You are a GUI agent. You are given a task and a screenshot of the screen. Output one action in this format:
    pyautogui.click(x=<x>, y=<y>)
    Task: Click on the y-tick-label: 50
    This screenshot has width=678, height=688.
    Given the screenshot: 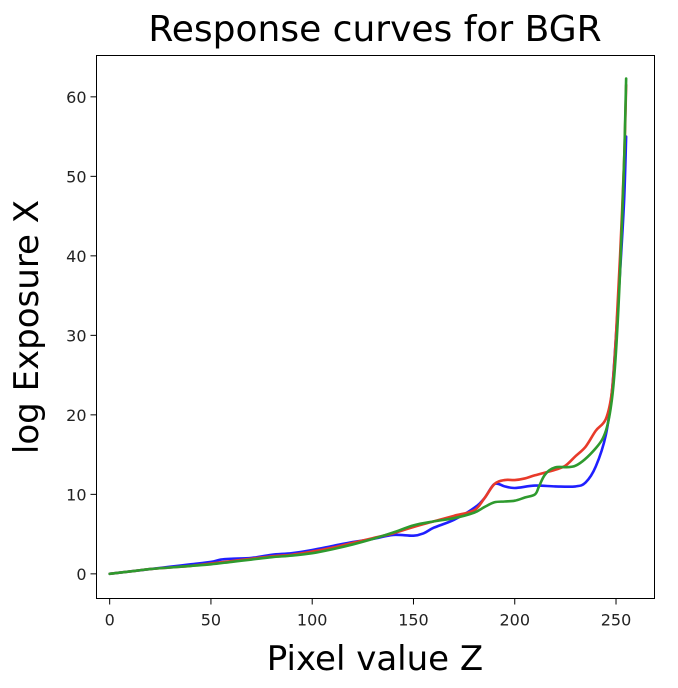 What is the action you would take?
    pyautogui.click(x=76, y=176)
    